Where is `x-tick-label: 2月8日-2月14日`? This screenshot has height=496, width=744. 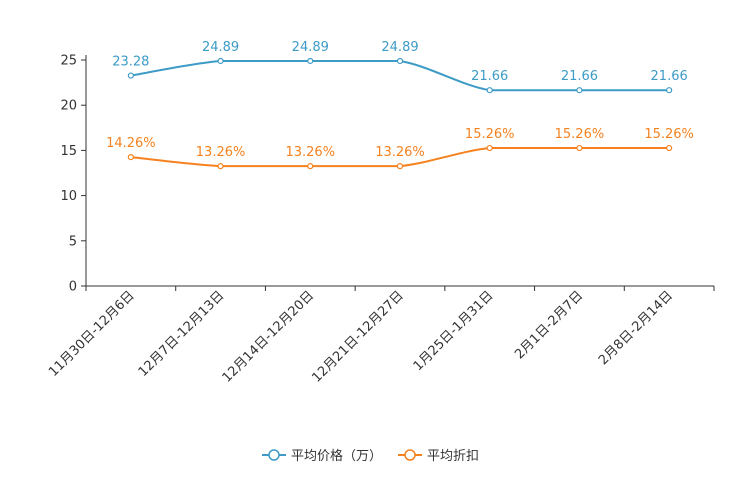
x-tick-label: 2月8日-2月14日 is located at coordinates (636, 328).